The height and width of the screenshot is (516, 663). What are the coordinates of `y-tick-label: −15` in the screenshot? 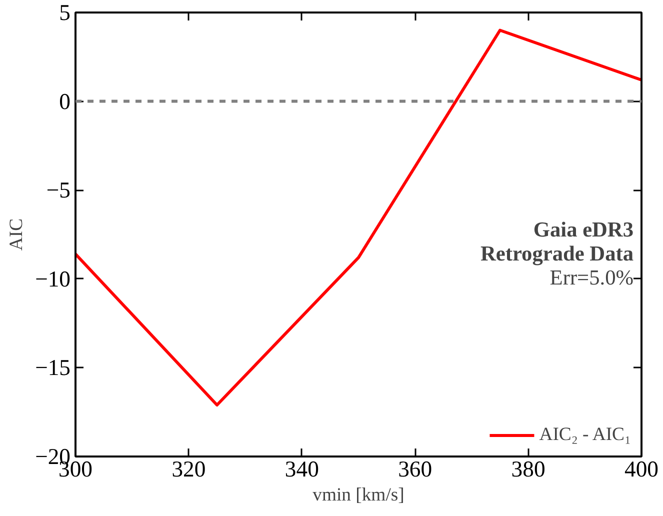 It's located at (53, 367).